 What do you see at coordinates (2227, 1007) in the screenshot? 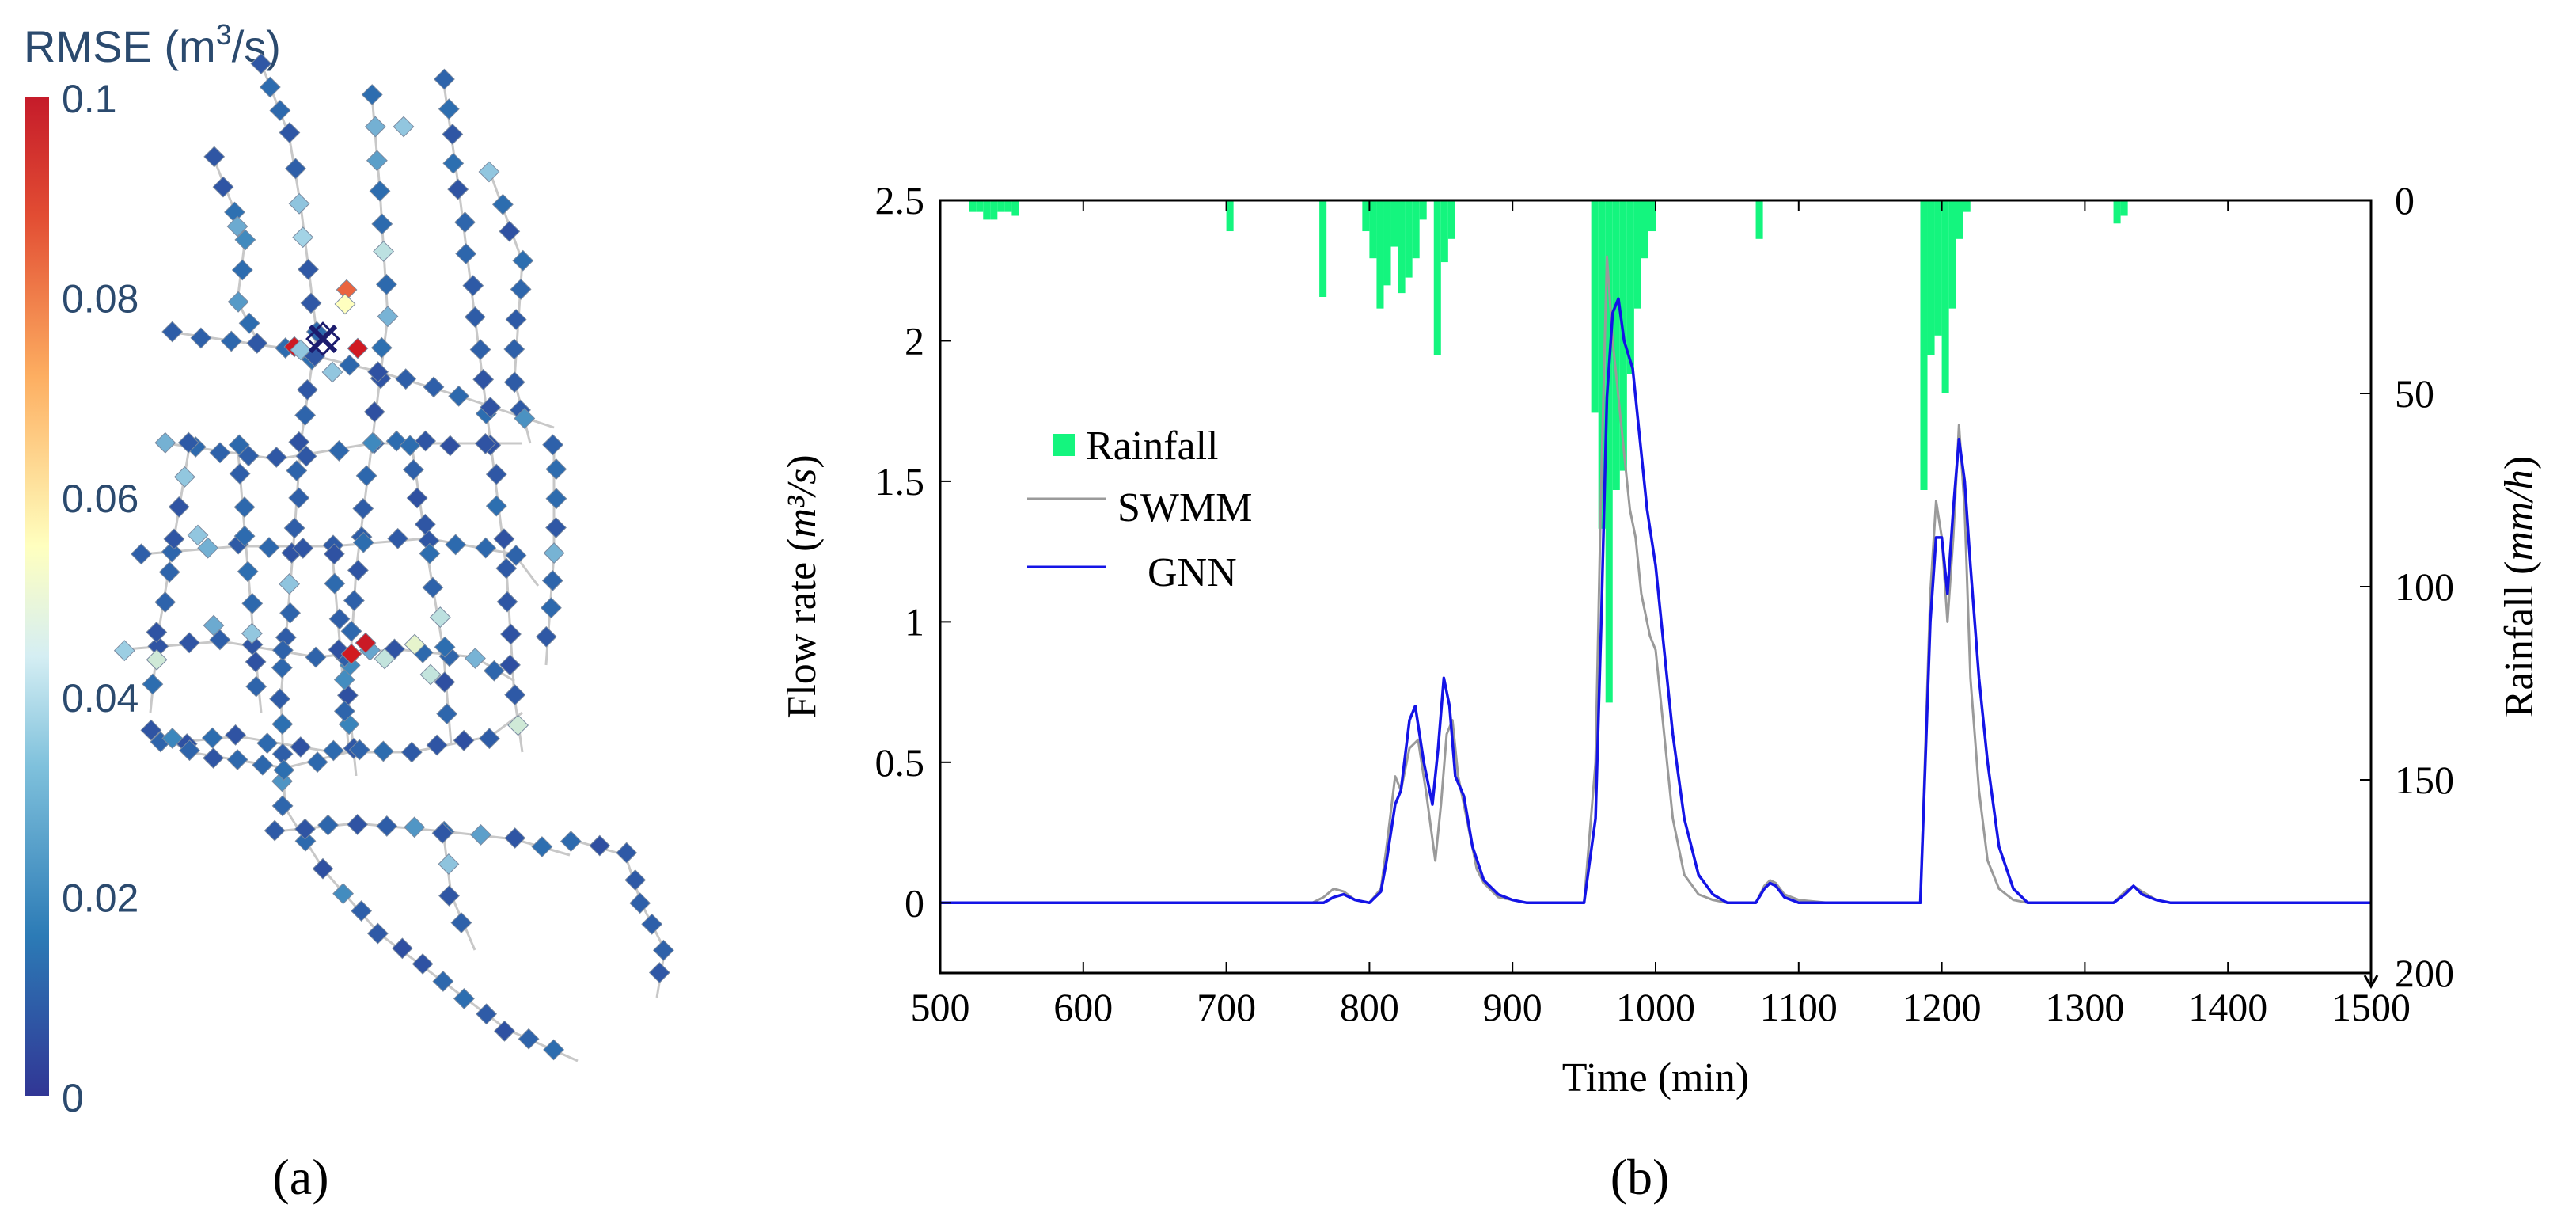
I see `x-tick-label: 1400` at bounding box center [2227, 1007].